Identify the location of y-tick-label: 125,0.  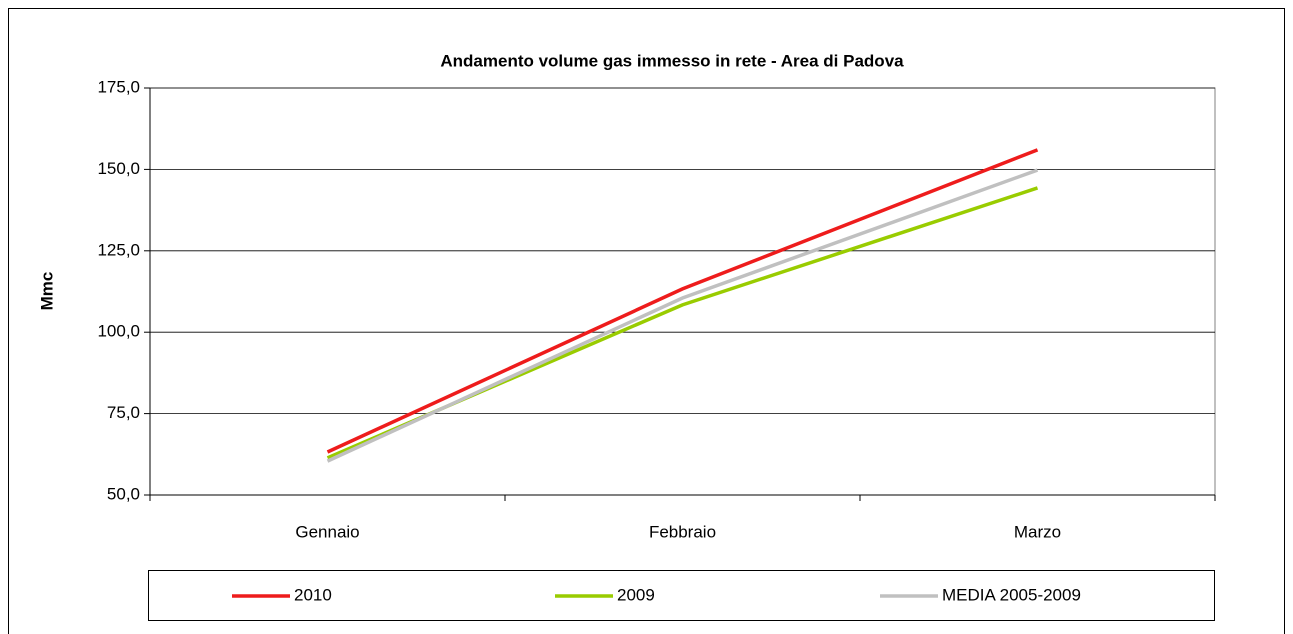
(118, 249).